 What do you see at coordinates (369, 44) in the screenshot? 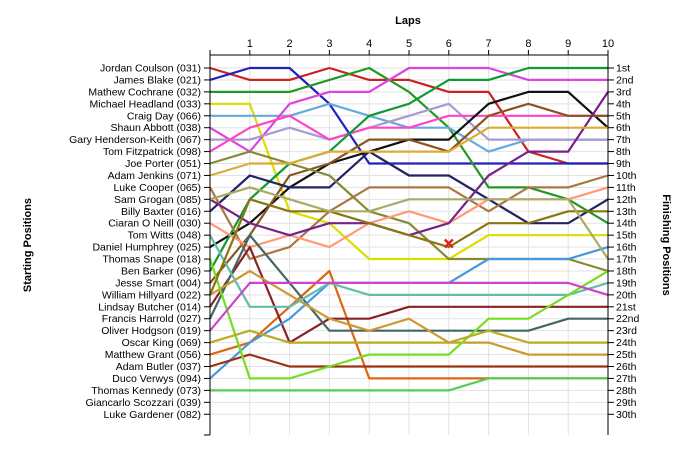
I see `lap-tick-label: 4` at bounding box center [369, 44].